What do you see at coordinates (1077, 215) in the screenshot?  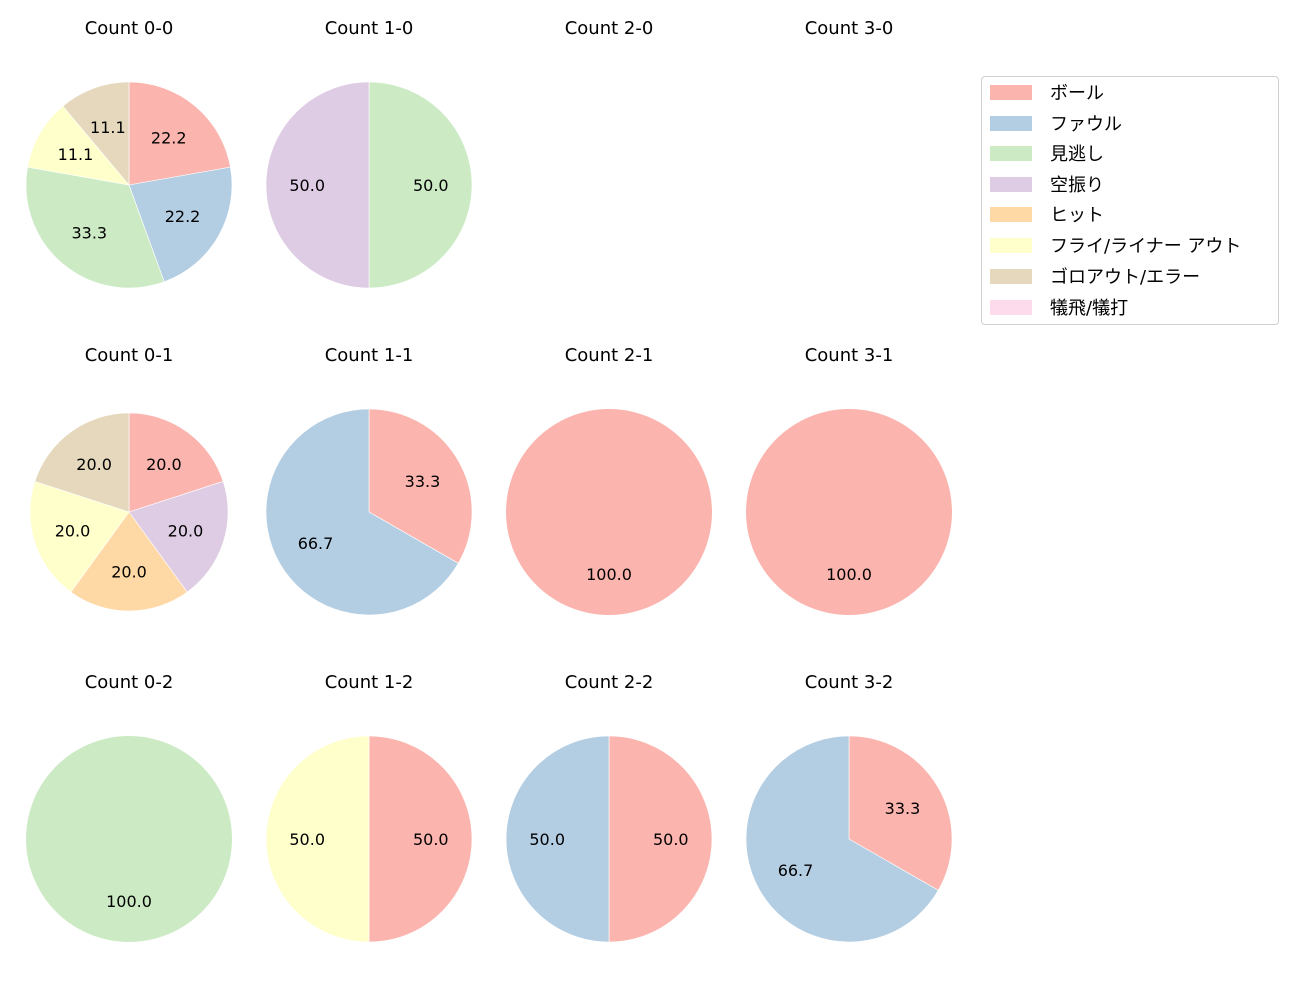 I see `legend-label: ヒット` at bounding box center [1077, 215].